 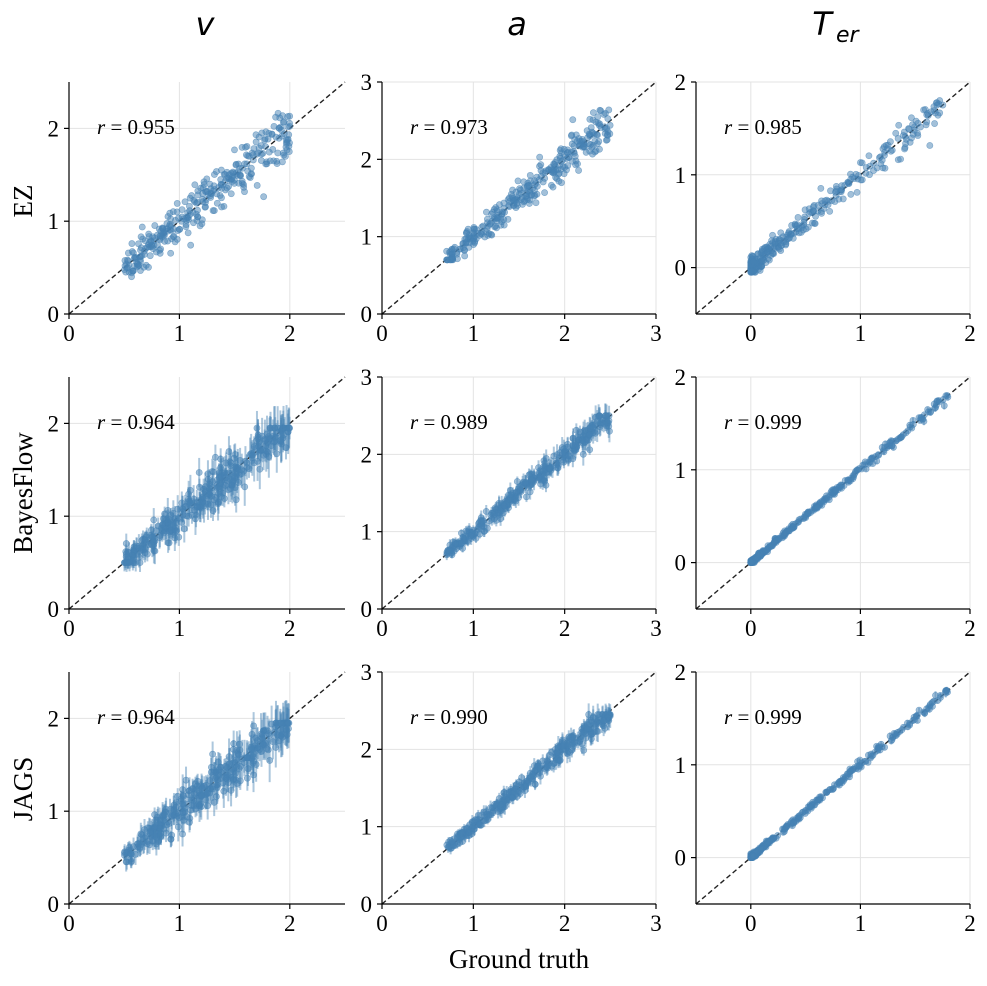 I want to click on y-tick-label-0: 0, so click(x=54, y=904).